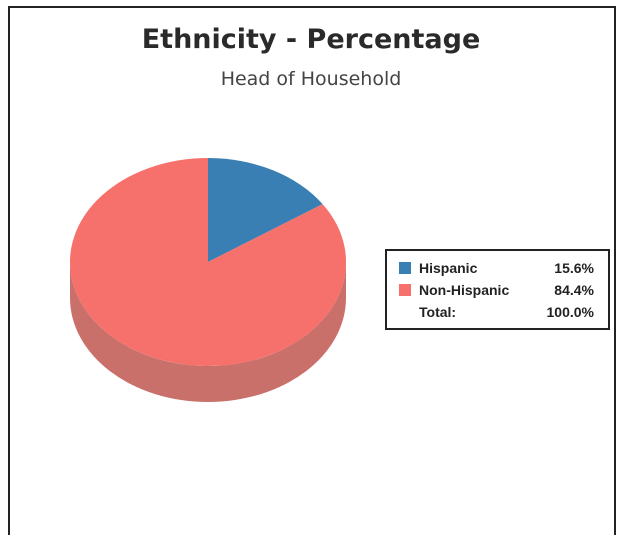  Describe the element at coordinates (405, 268) in the screenshot. I see `legend-swatch-hispanic` at that location.